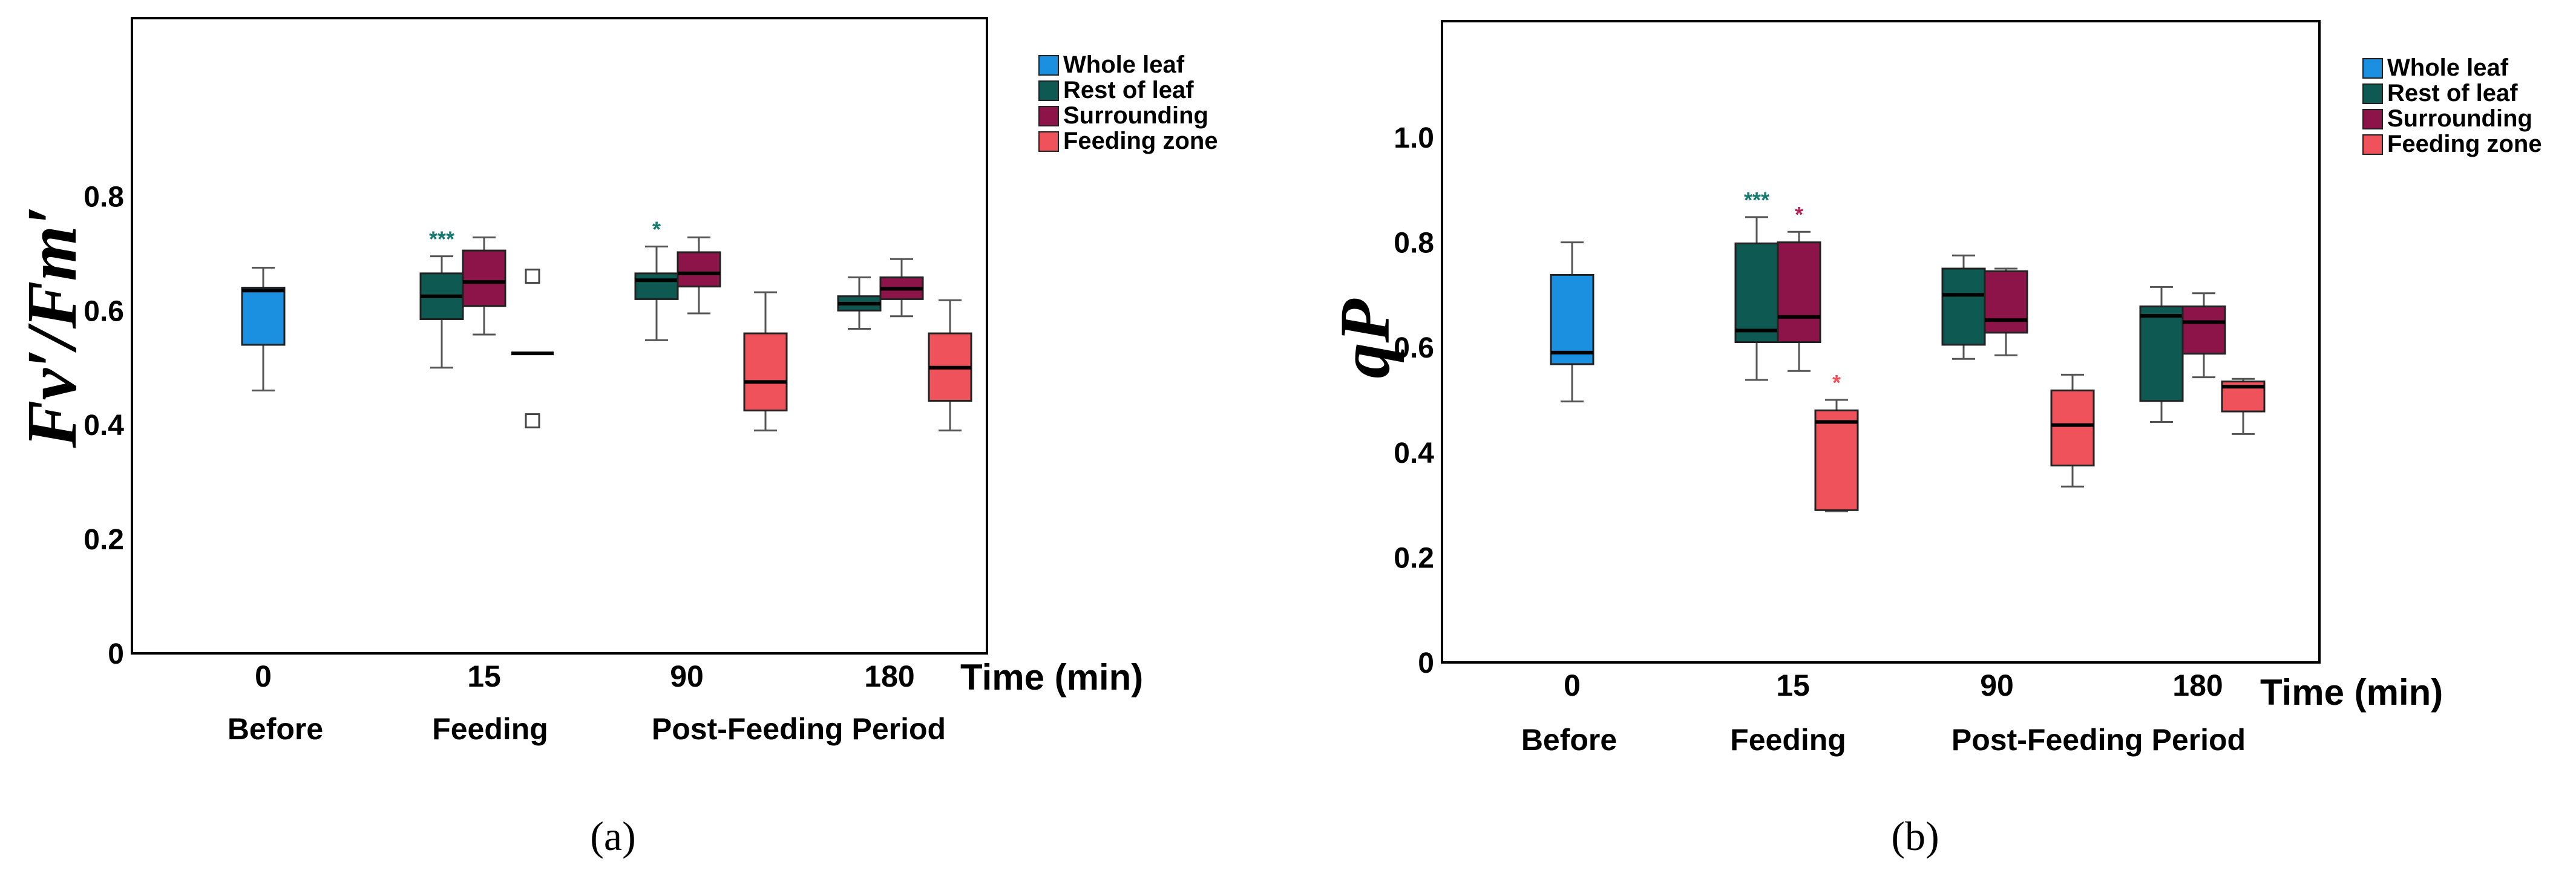 This screenshot has height=879, width=2576. I want to click on y-axis-label-b: qP, so click(1364, 339).